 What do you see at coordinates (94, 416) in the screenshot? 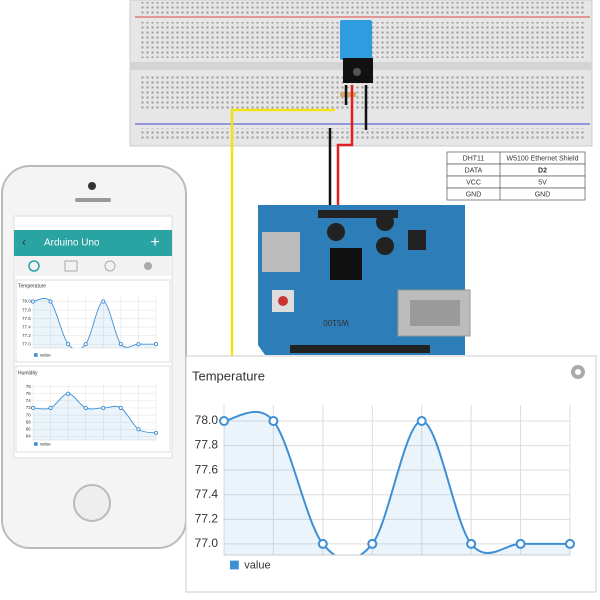
I see `area` at bounding box center [94, 416].